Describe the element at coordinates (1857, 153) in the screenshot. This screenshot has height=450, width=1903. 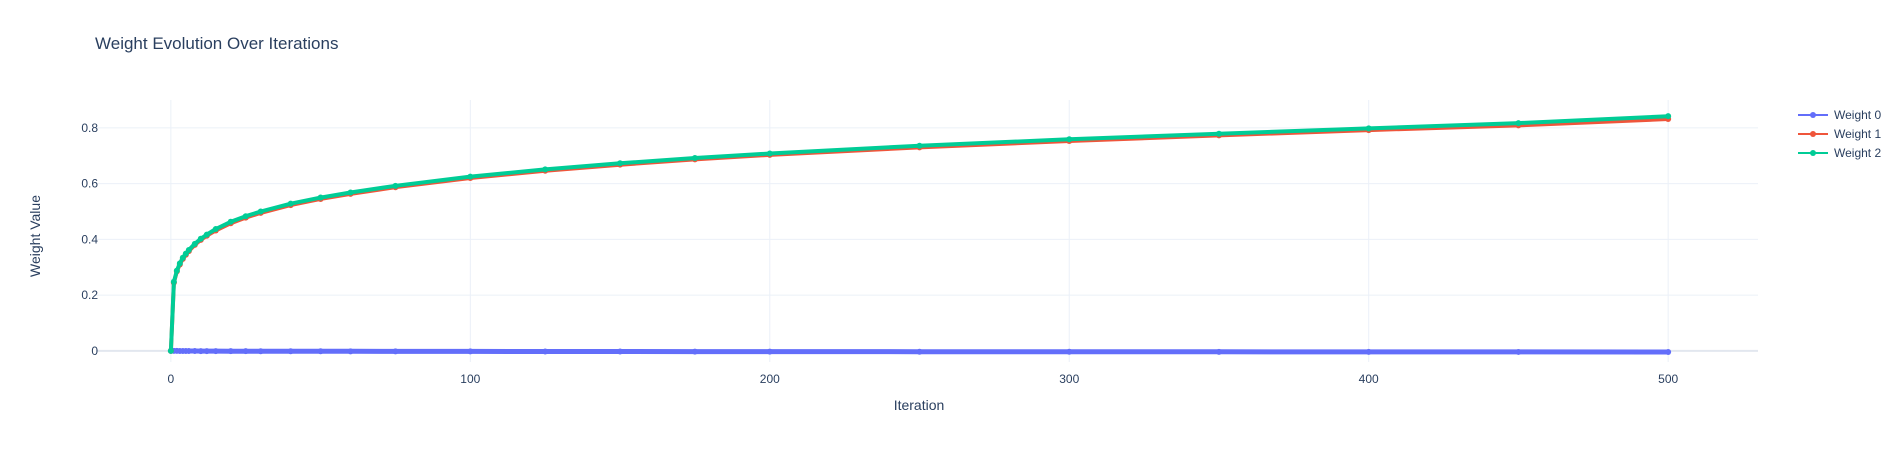
I see `legend-label: Weight 2` at that location.